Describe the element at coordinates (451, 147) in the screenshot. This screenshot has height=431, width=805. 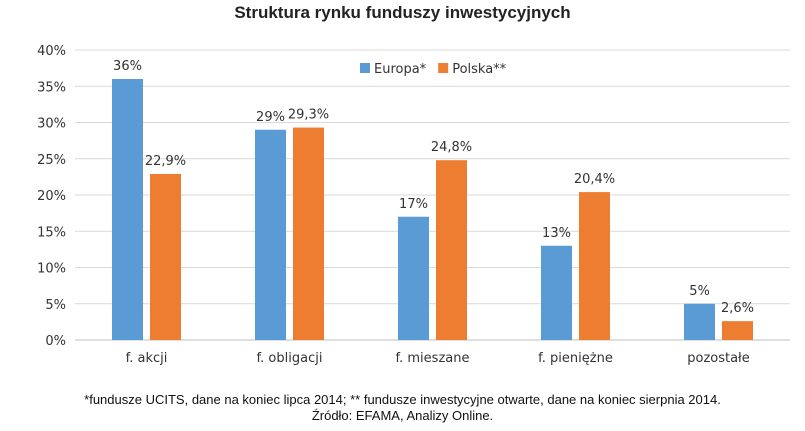
I see `data-label: 24,8%` at that location.